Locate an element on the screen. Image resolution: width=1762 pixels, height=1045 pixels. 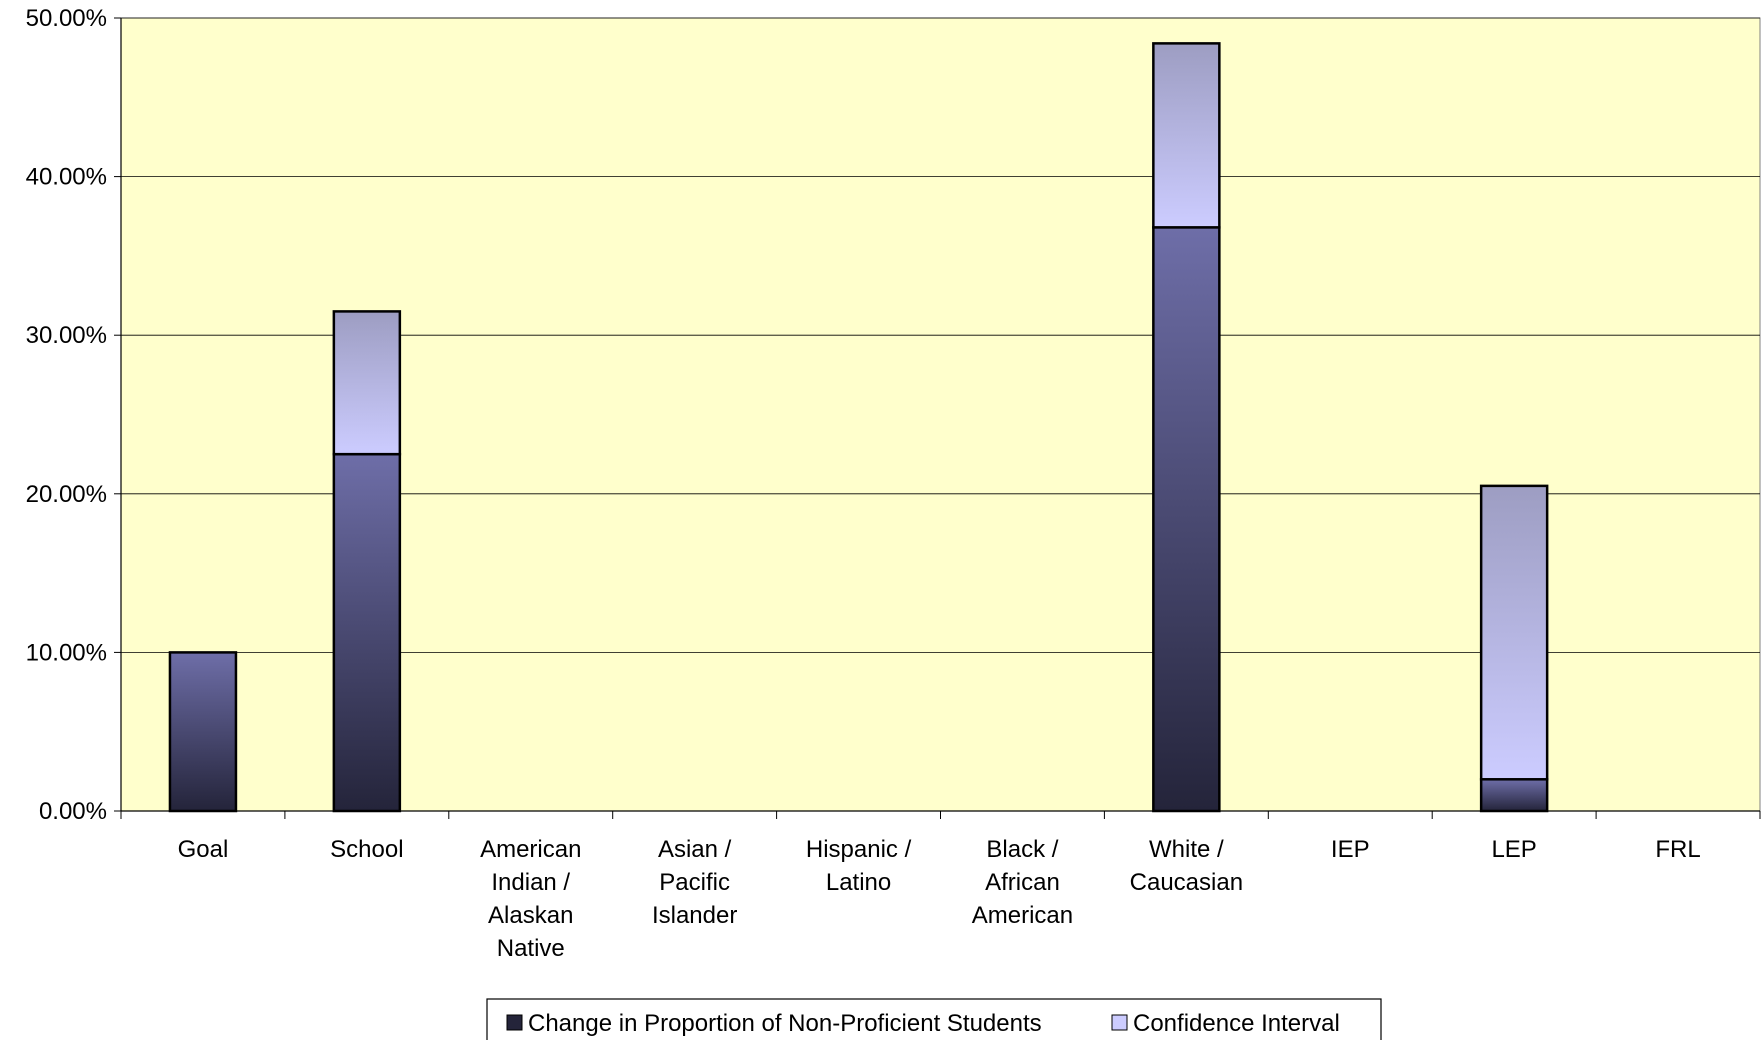
x-category-label: American Indian / Alaskan Native is located at coordinates (530, 899).